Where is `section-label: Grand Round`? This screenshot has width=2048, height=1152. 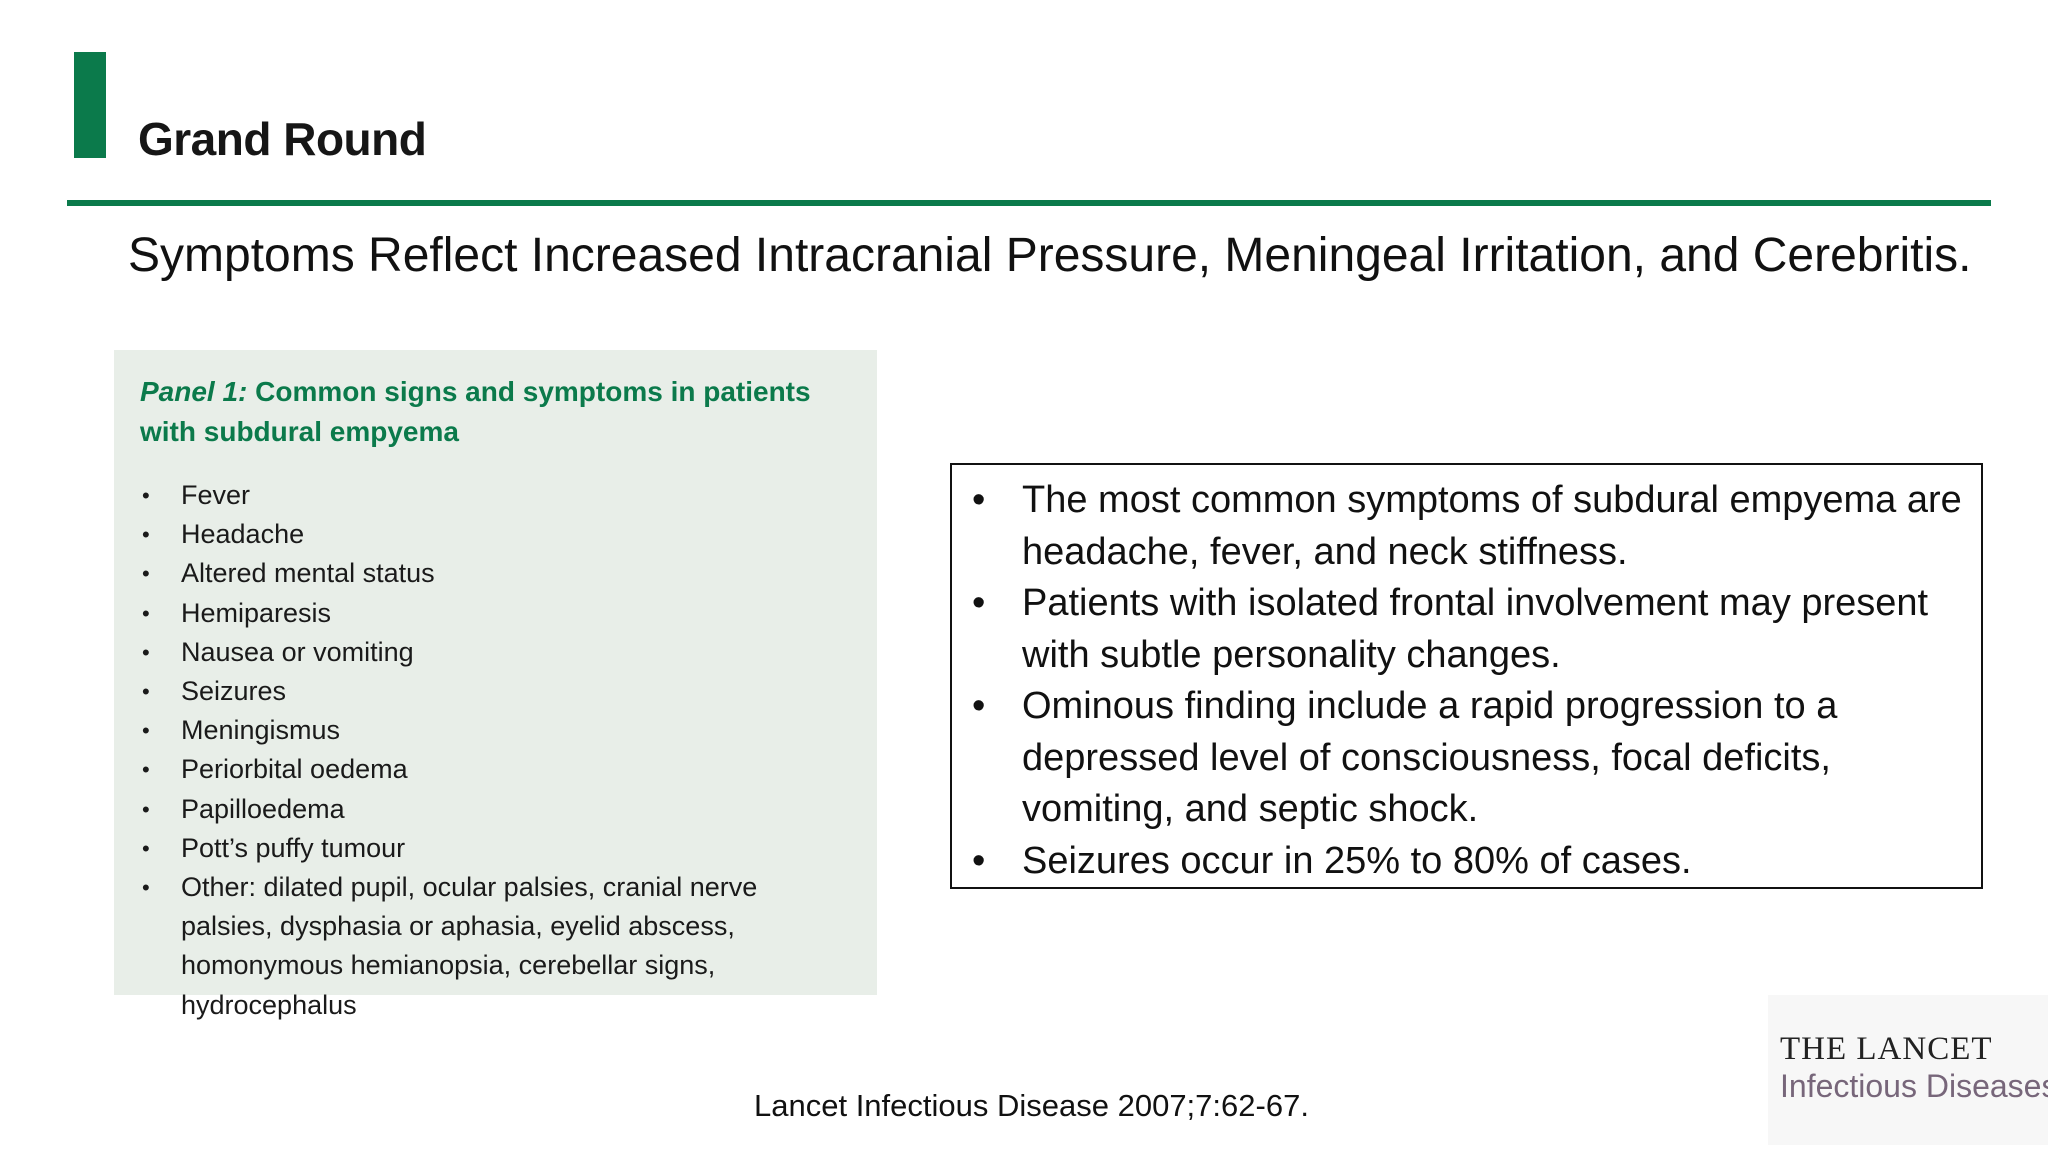 section-label: Grand Round is located at coordinates (282, 139).